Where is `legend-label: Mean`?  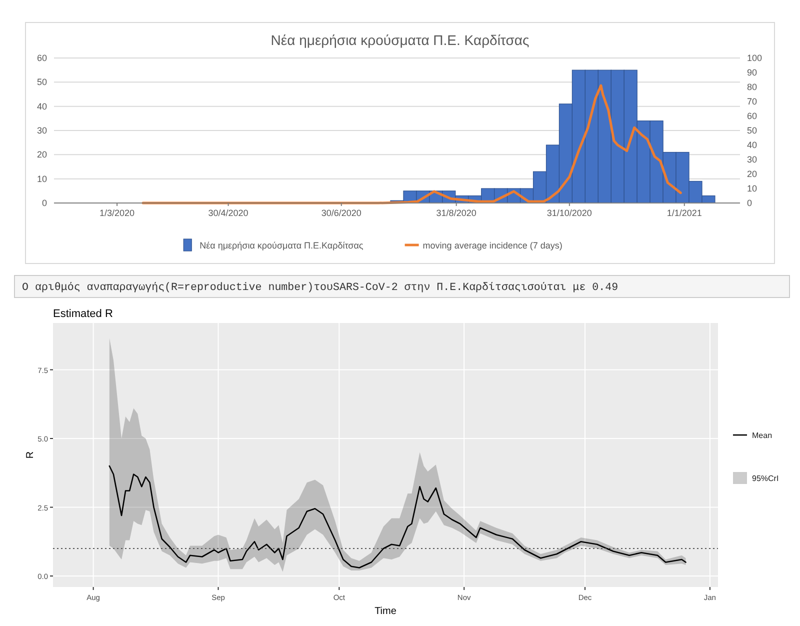 legend-label: Mean is located at coordinates (762, 435).